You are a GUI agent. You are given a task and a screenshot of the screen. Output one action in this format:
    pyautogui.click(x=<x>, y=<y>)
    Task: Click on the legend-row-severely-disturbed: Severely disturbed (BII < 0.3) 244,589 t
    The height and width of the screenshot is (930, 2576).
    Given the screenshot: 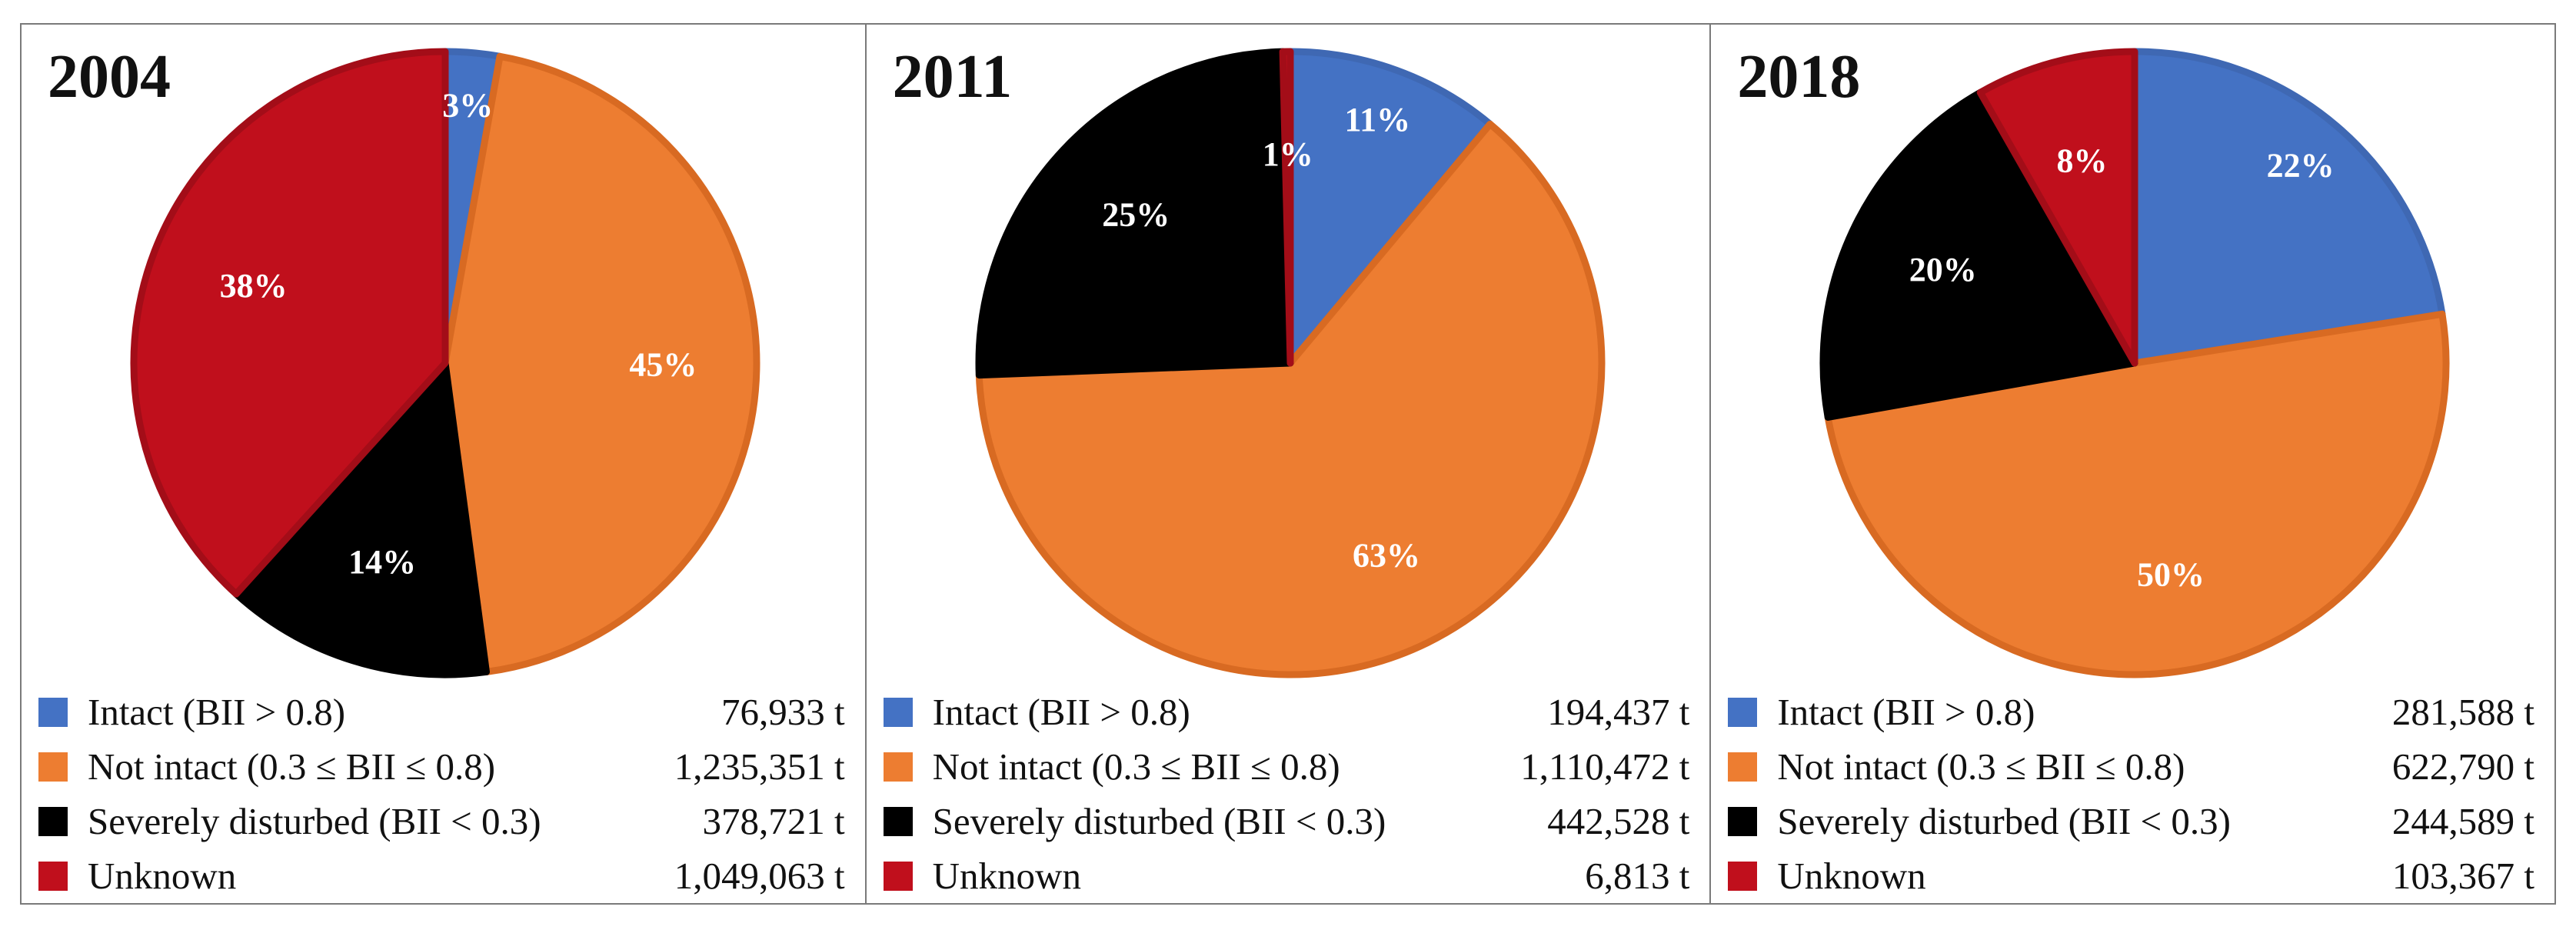 What is the action you would take?
    pyautogui.click(x=2131, y=821)
    